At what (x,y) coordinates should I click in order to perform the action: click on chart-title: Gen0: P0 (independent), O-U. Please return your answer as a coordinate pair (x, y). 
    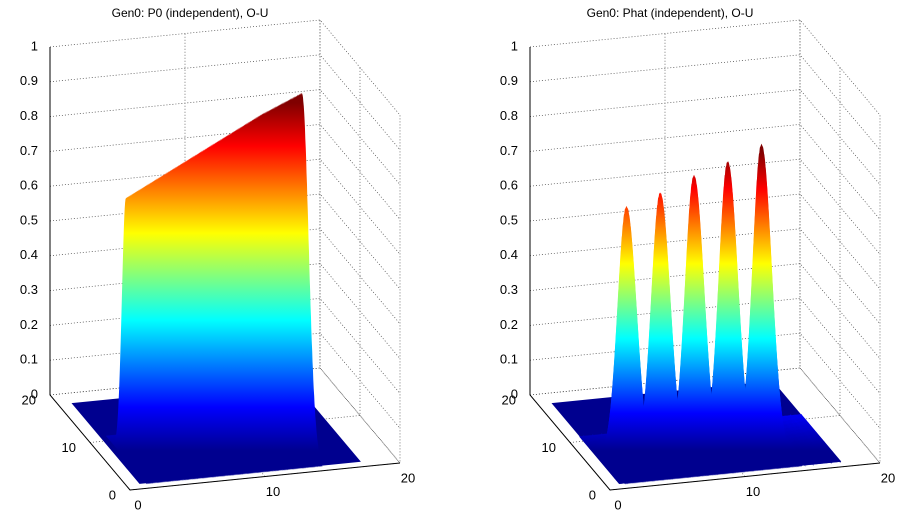
    Looking at the image, I should click on (190, 13).